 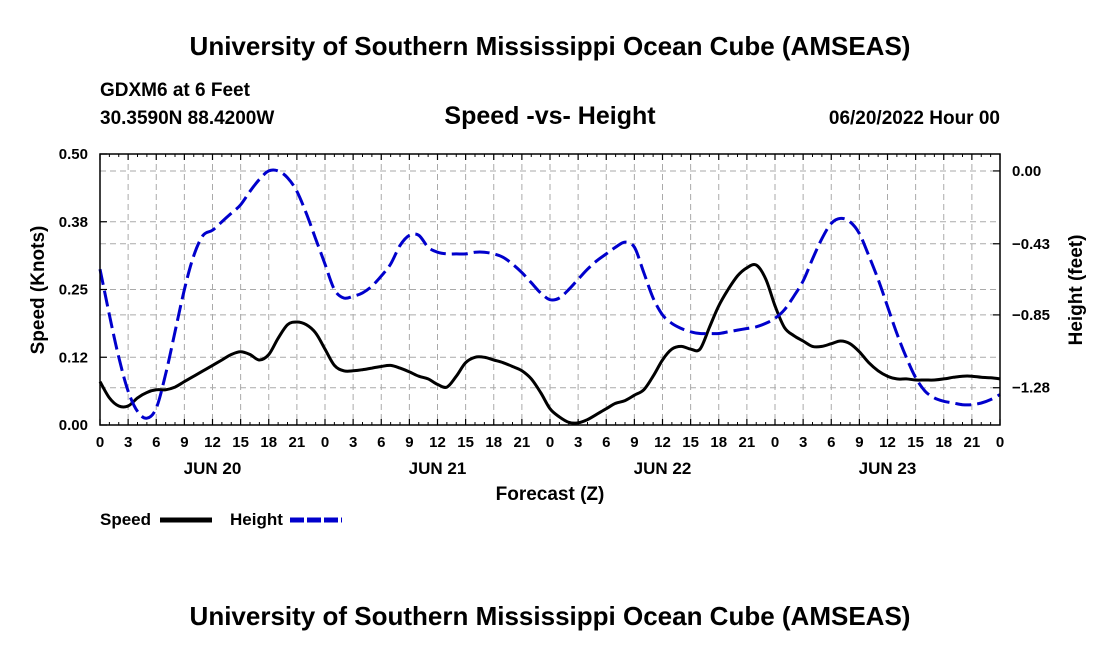 I want to click on date-label: JUN 23, so click(x=888, y=468).